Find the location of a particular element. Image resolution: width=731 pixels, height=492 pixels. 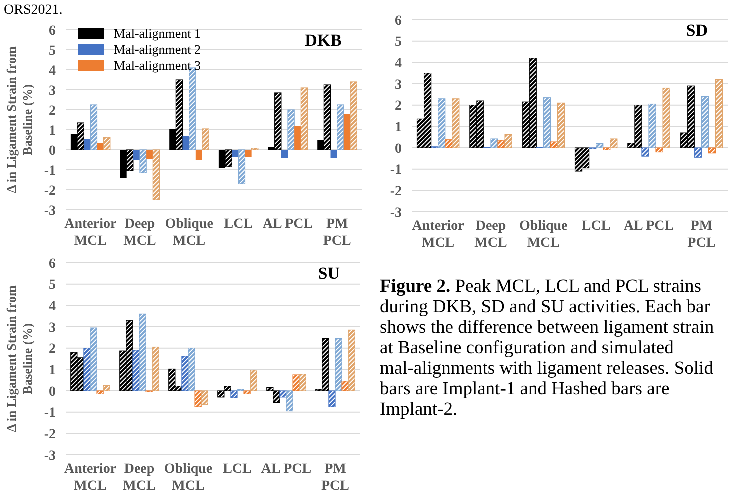

x-tick-label: Deep MCL is located at coordinates (491, 235).